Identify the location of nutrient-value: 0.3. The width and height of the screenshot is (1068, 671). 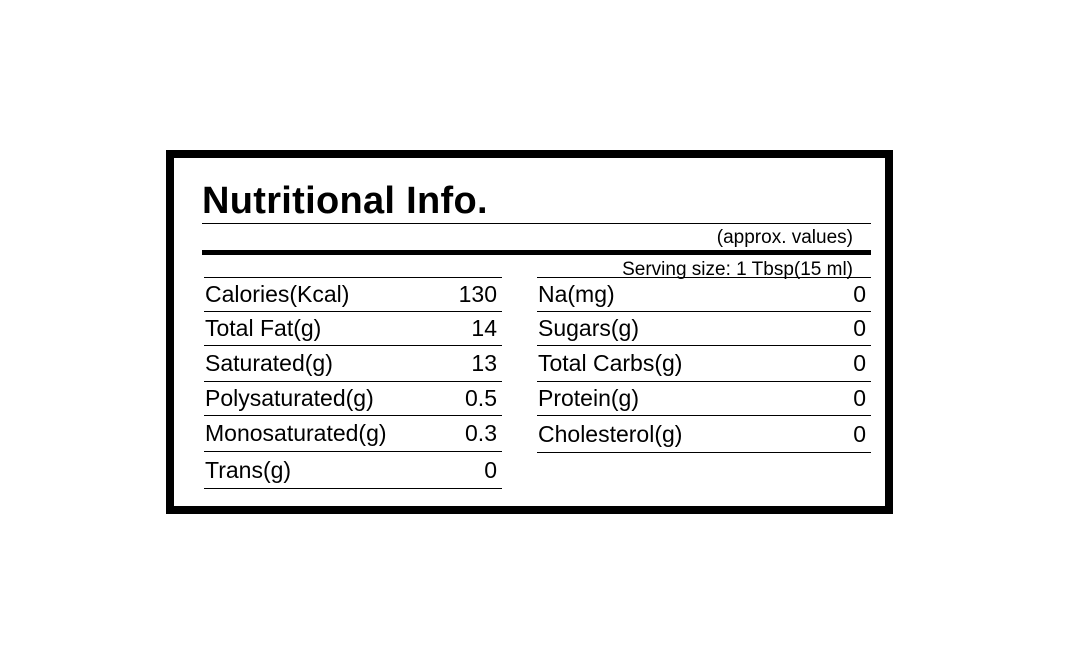
(481, 433).